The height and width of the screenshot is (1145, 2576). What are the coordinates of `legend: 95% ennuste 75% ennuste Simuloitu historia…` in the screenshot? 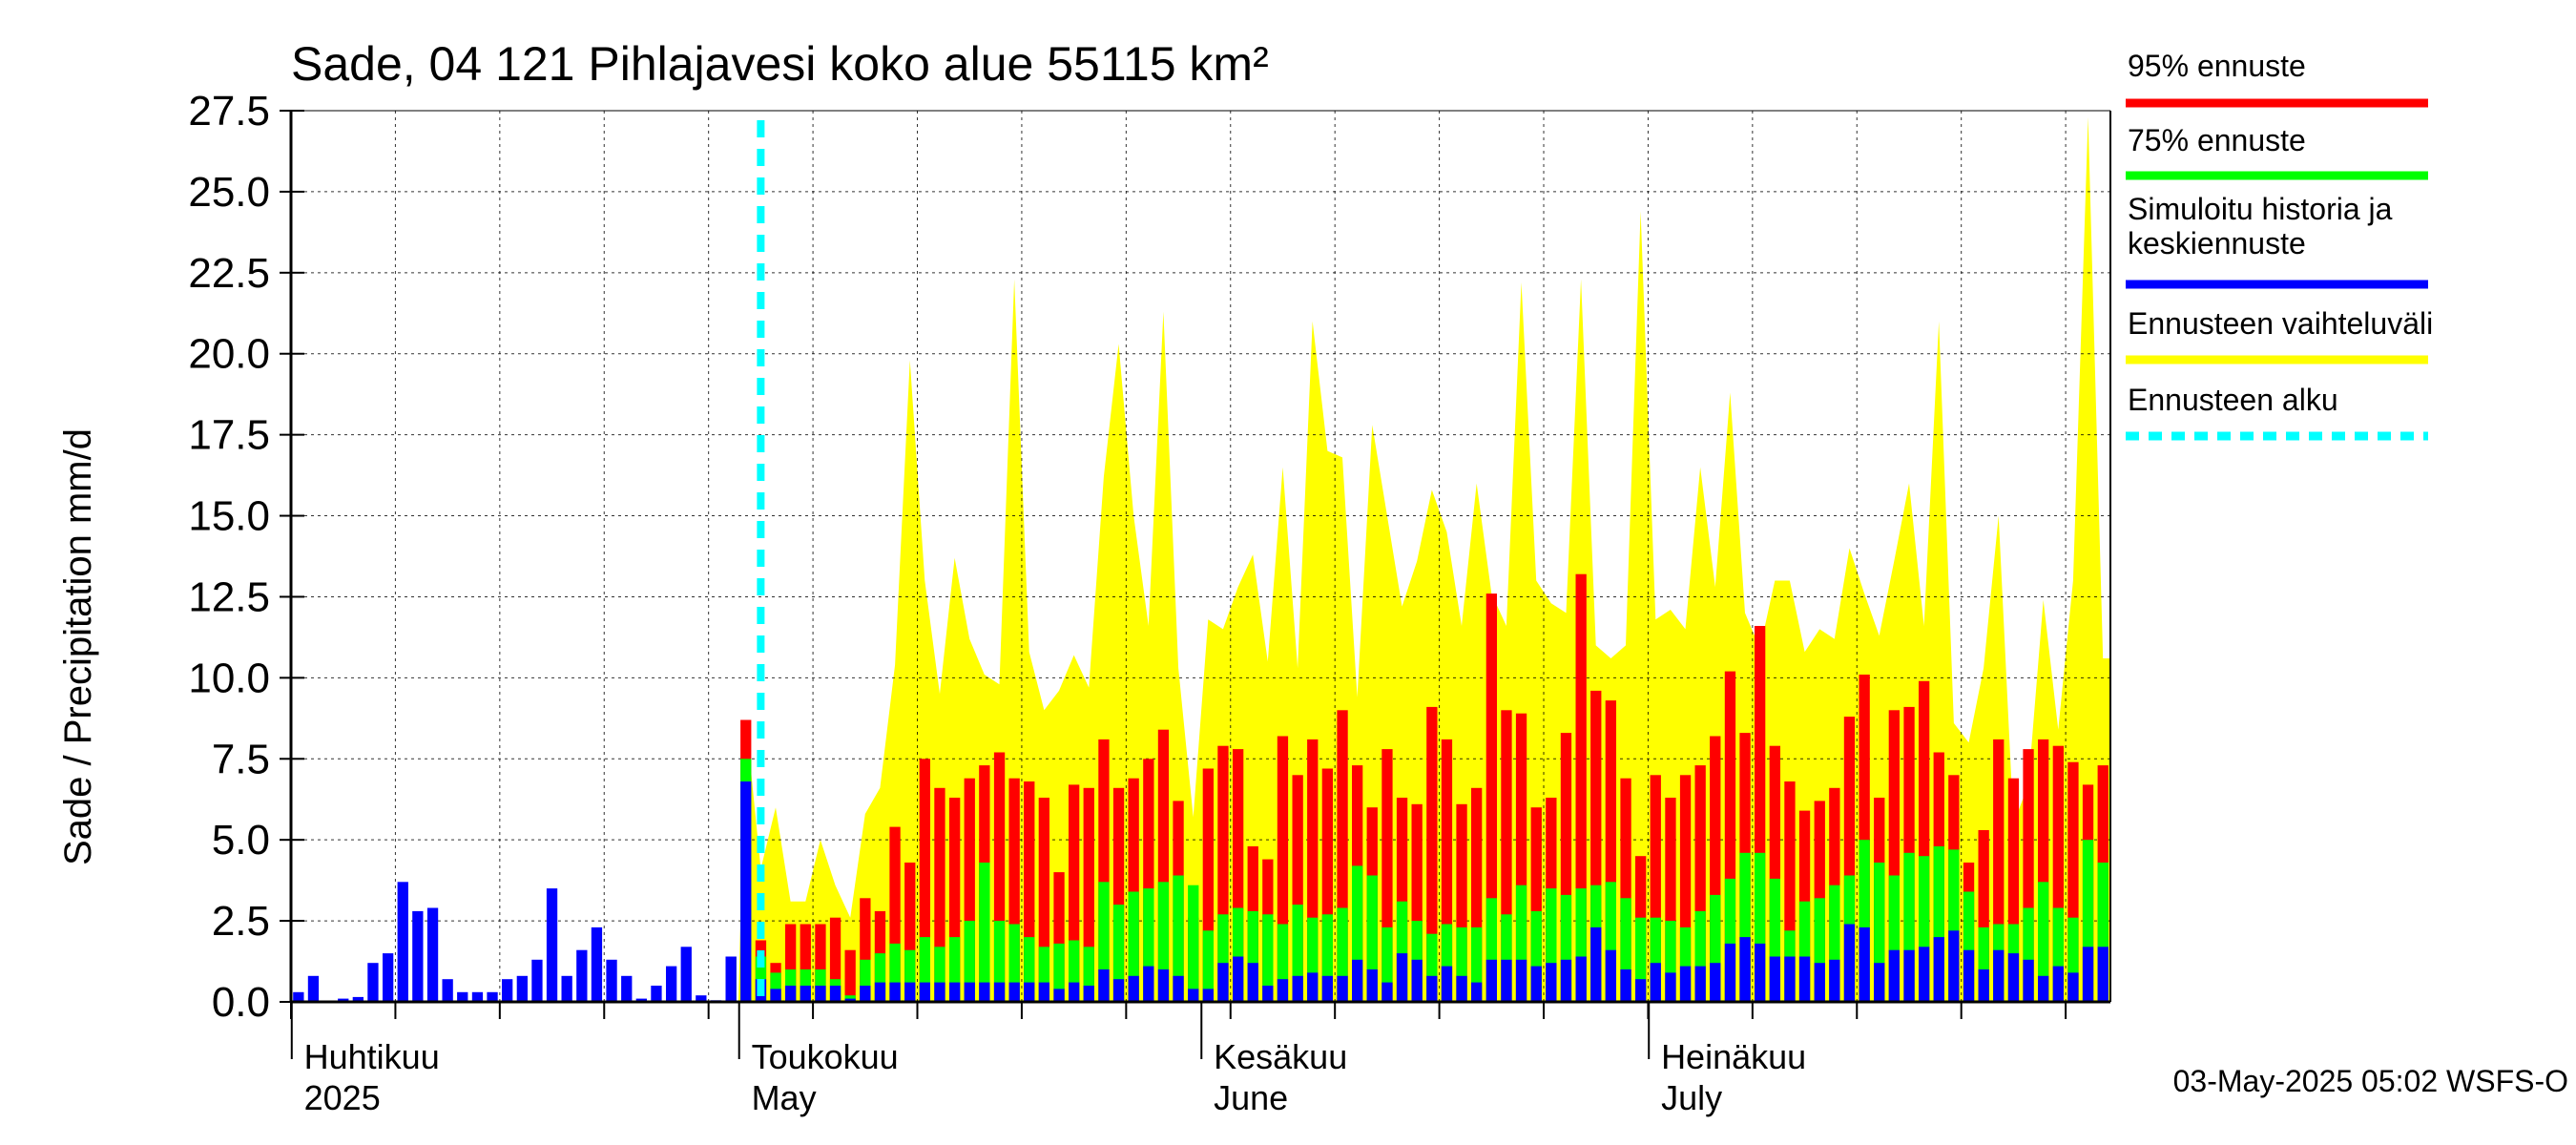 It's located at (2279, 245).